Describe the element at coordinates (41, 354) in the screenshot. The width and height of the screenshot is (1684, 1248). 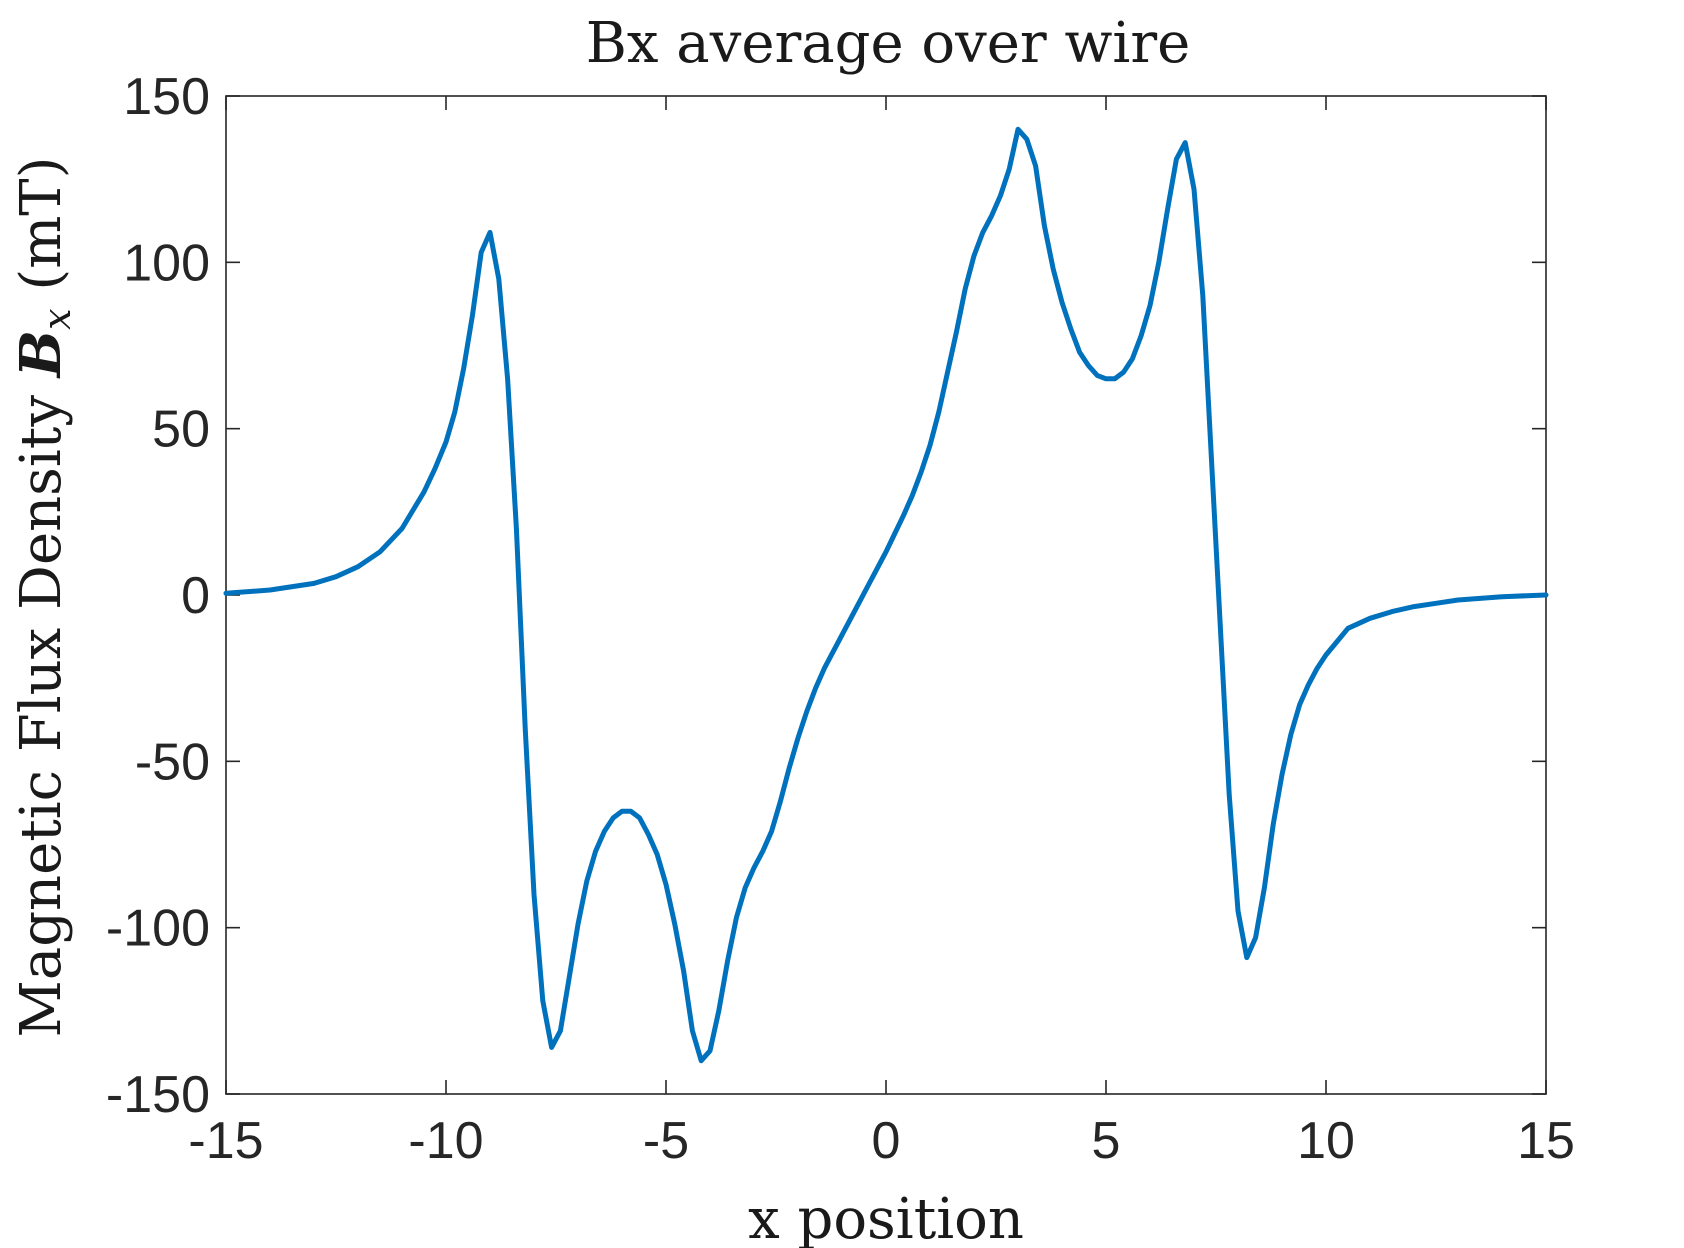
I see `y-axis-label-symbol: B` at that location.